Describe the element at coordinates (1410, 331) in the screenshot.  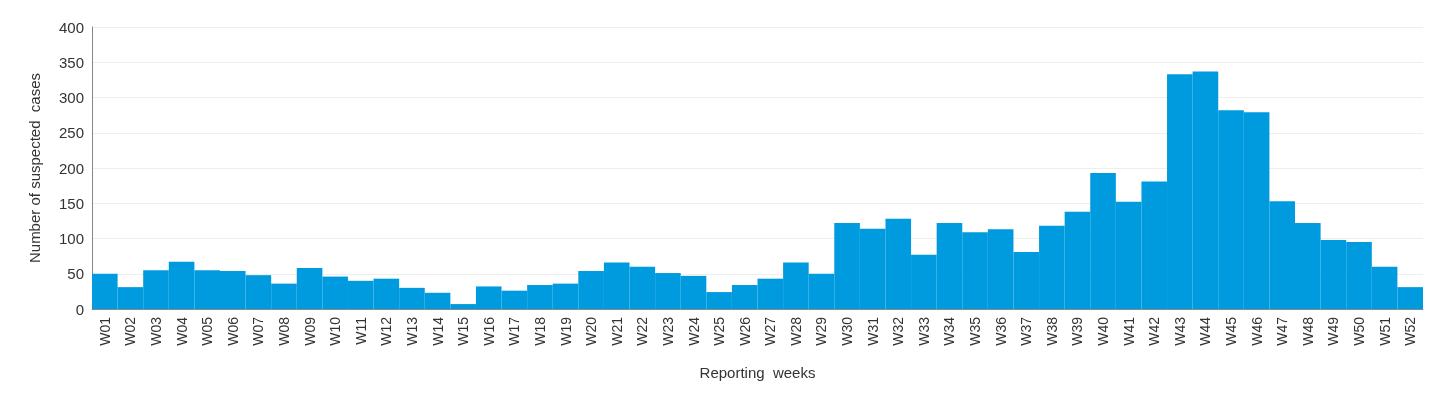
I see `x-tick-label: W52` at that location.